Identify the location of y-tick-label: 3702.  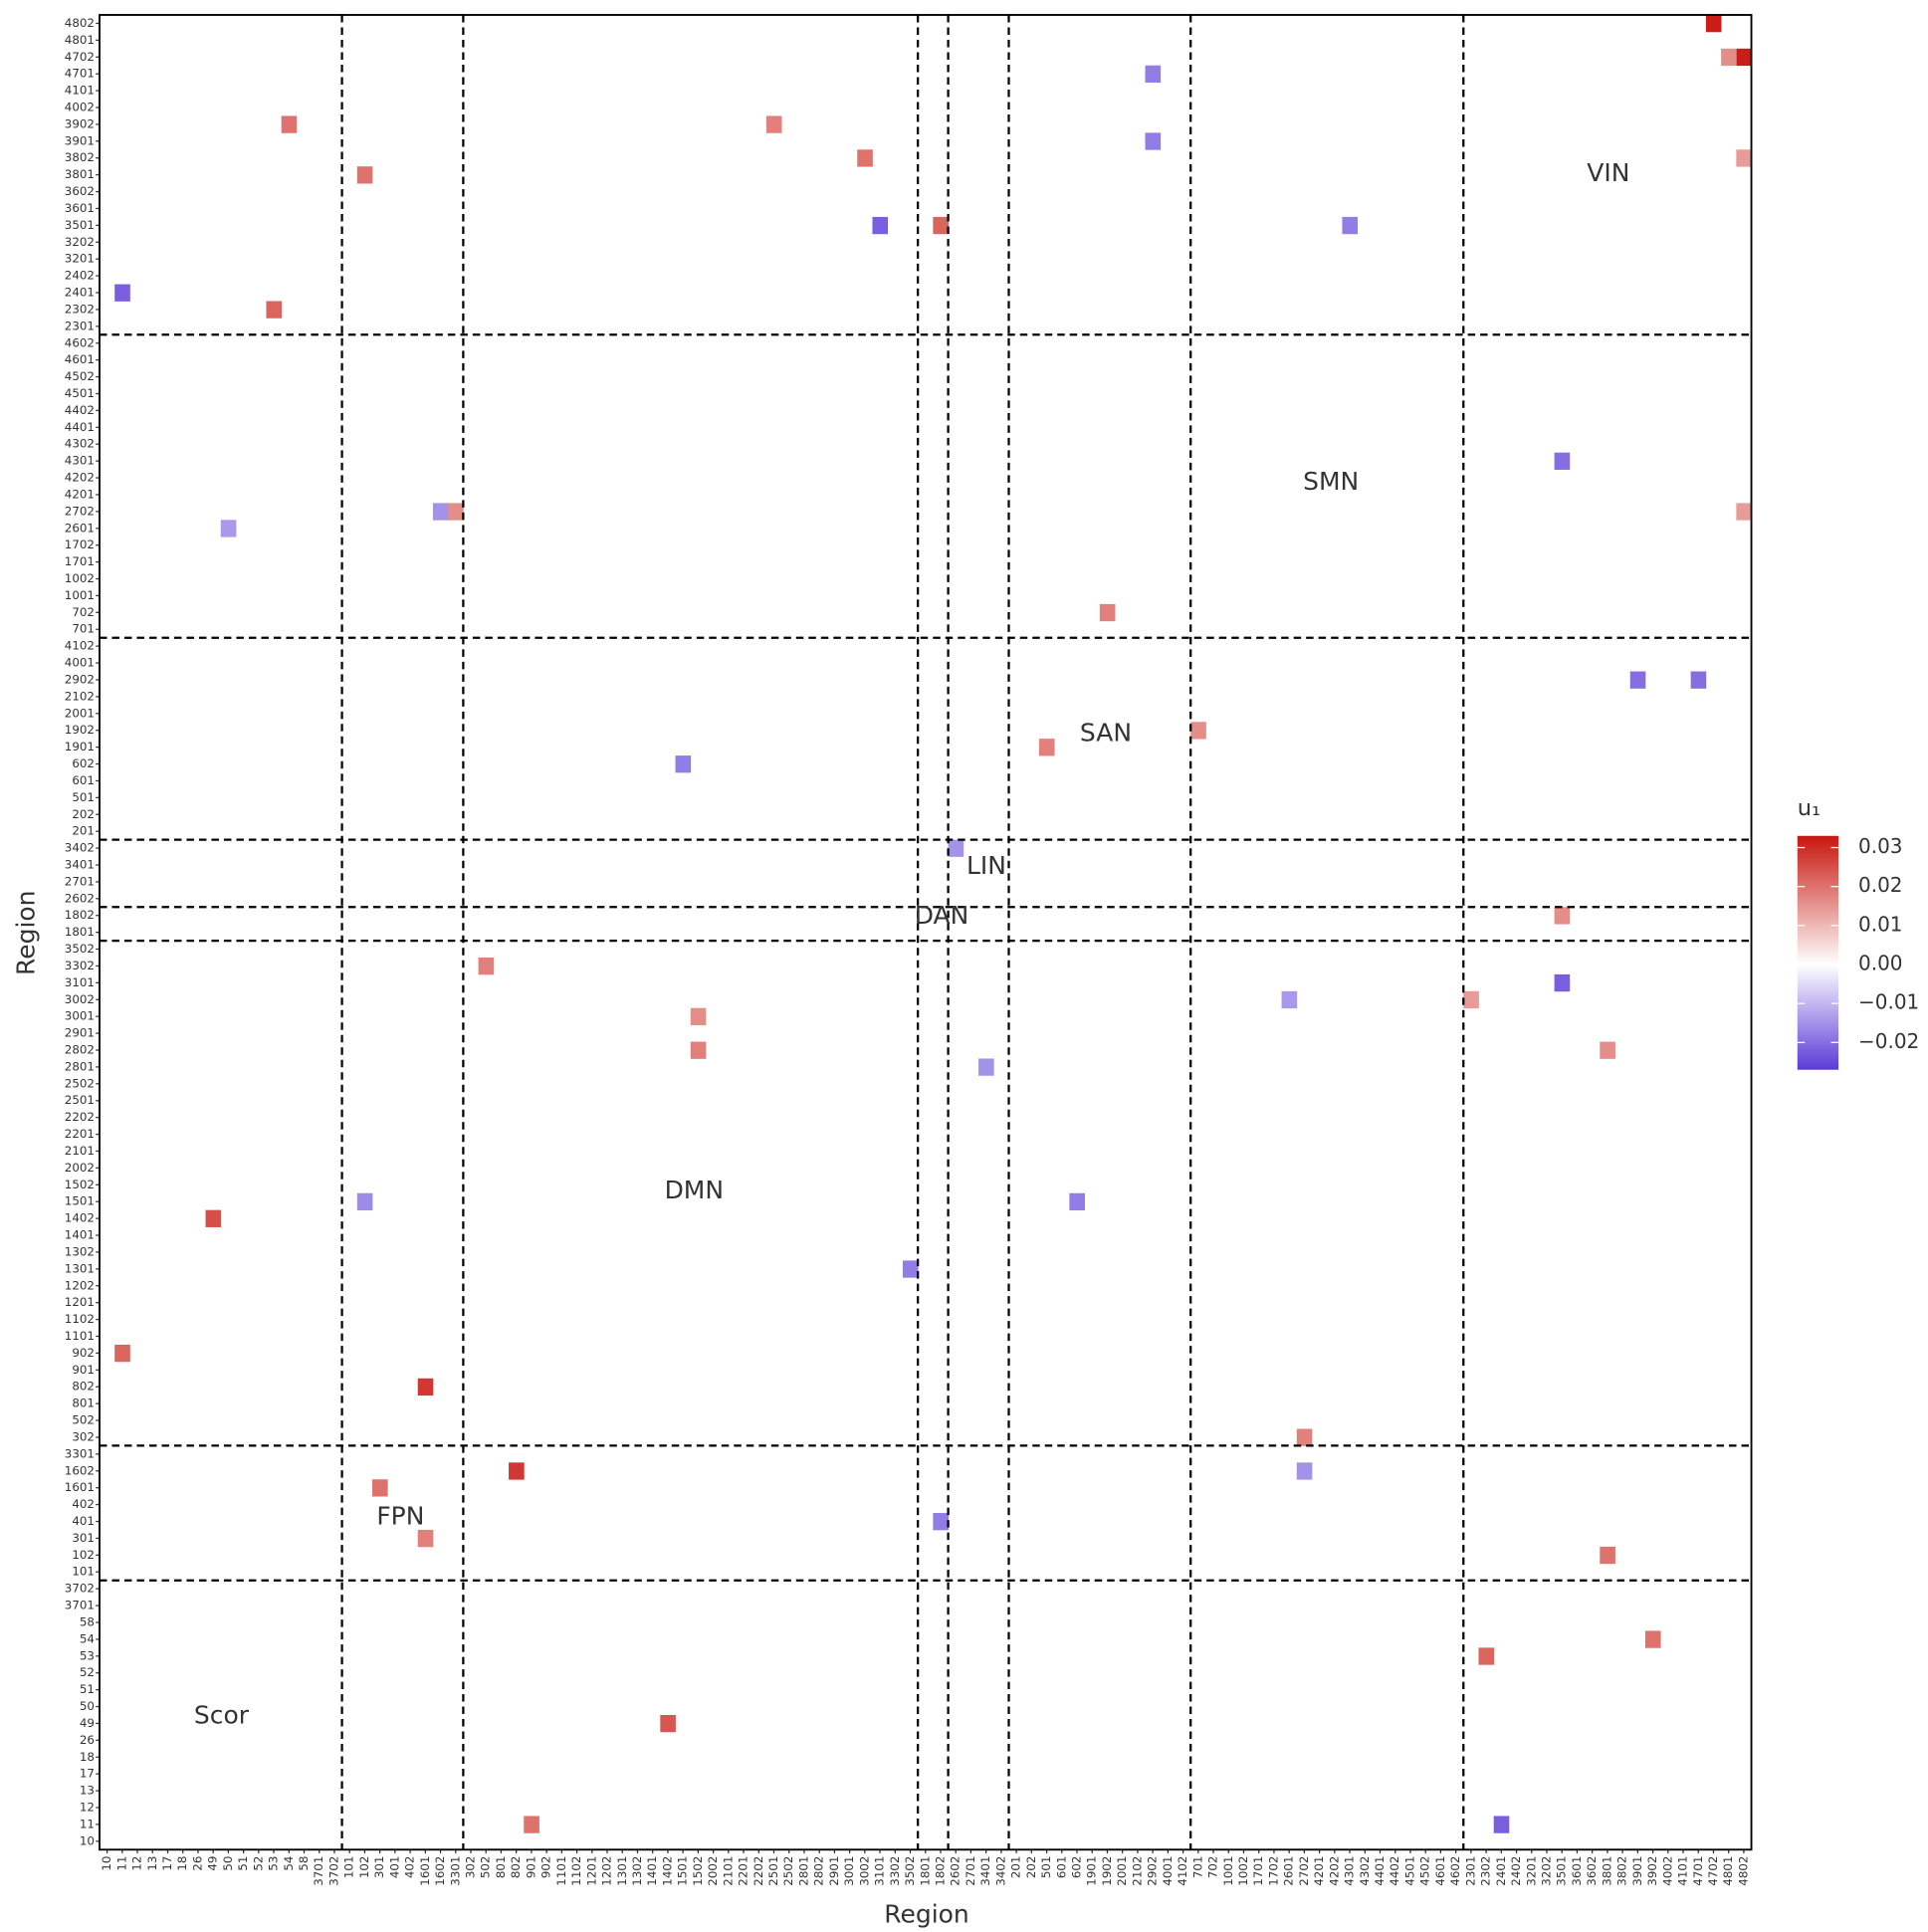
(80, 1589).